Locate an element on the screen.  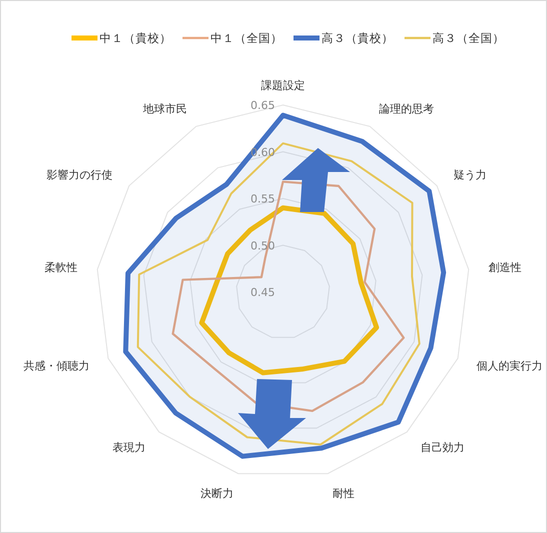
spoke-label: 個人的実行力 is located at coordinates (509, 365).